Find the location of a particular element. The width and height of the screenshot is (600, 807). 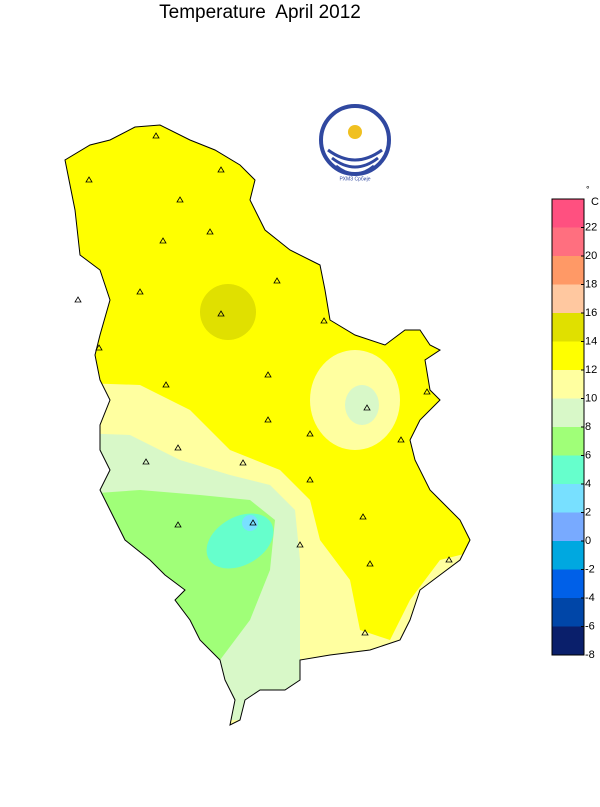

logo-text: РХМЗ Србије is located at coordinates (355, 179).